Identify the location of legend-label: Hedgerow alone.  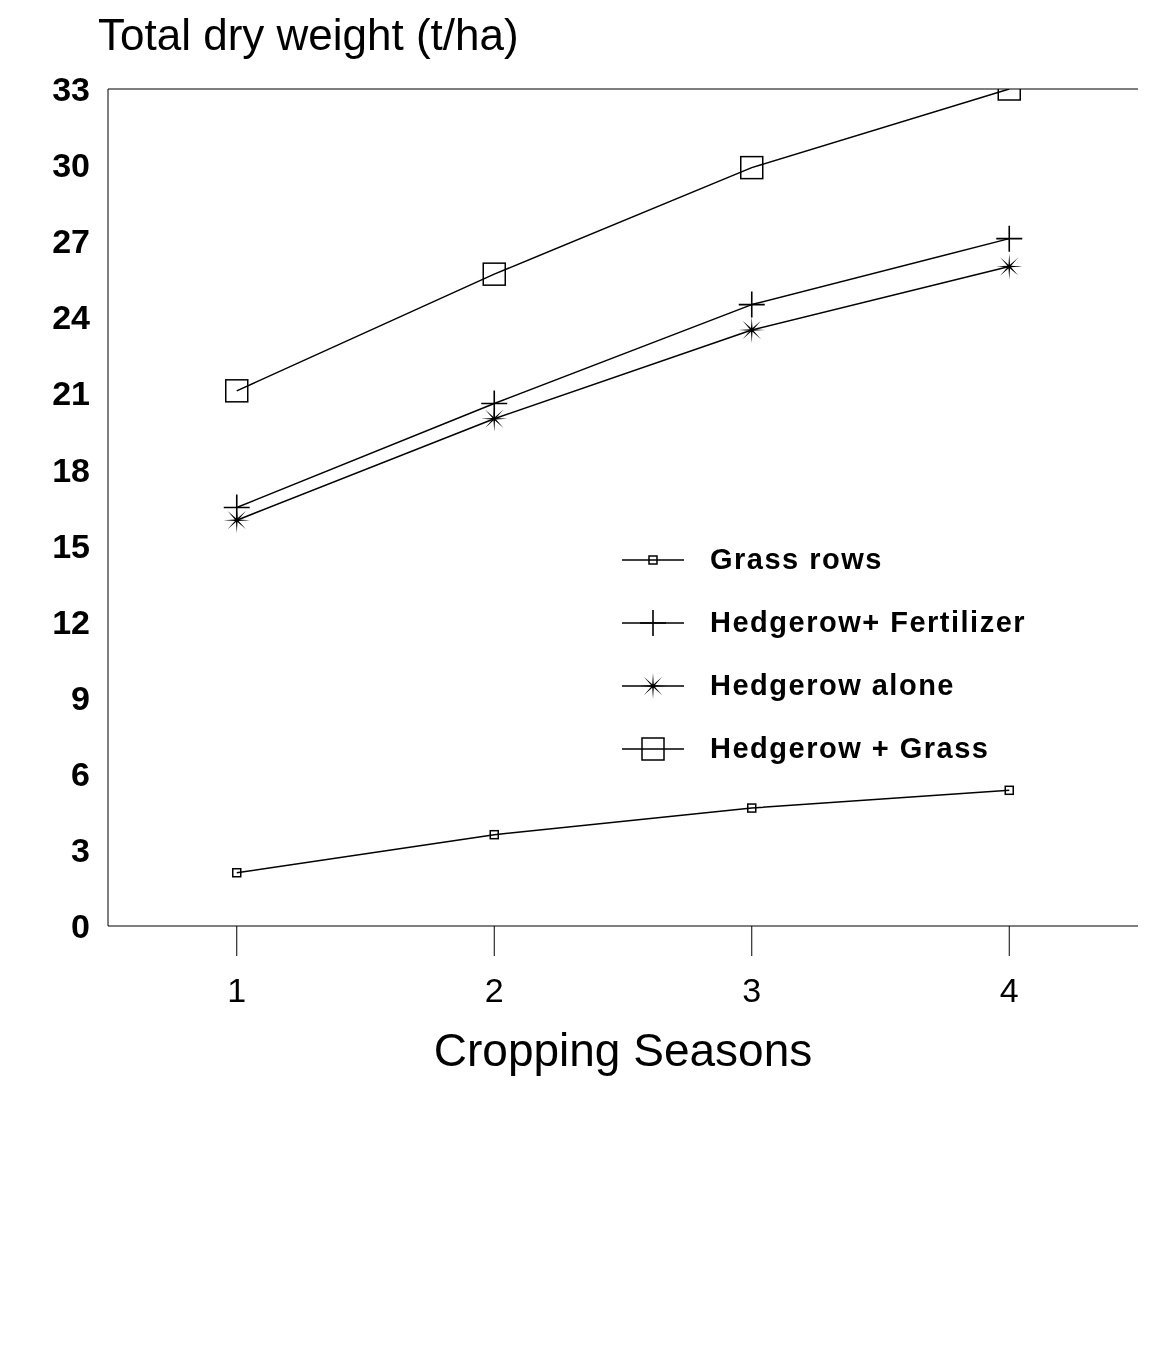
(832, 685).